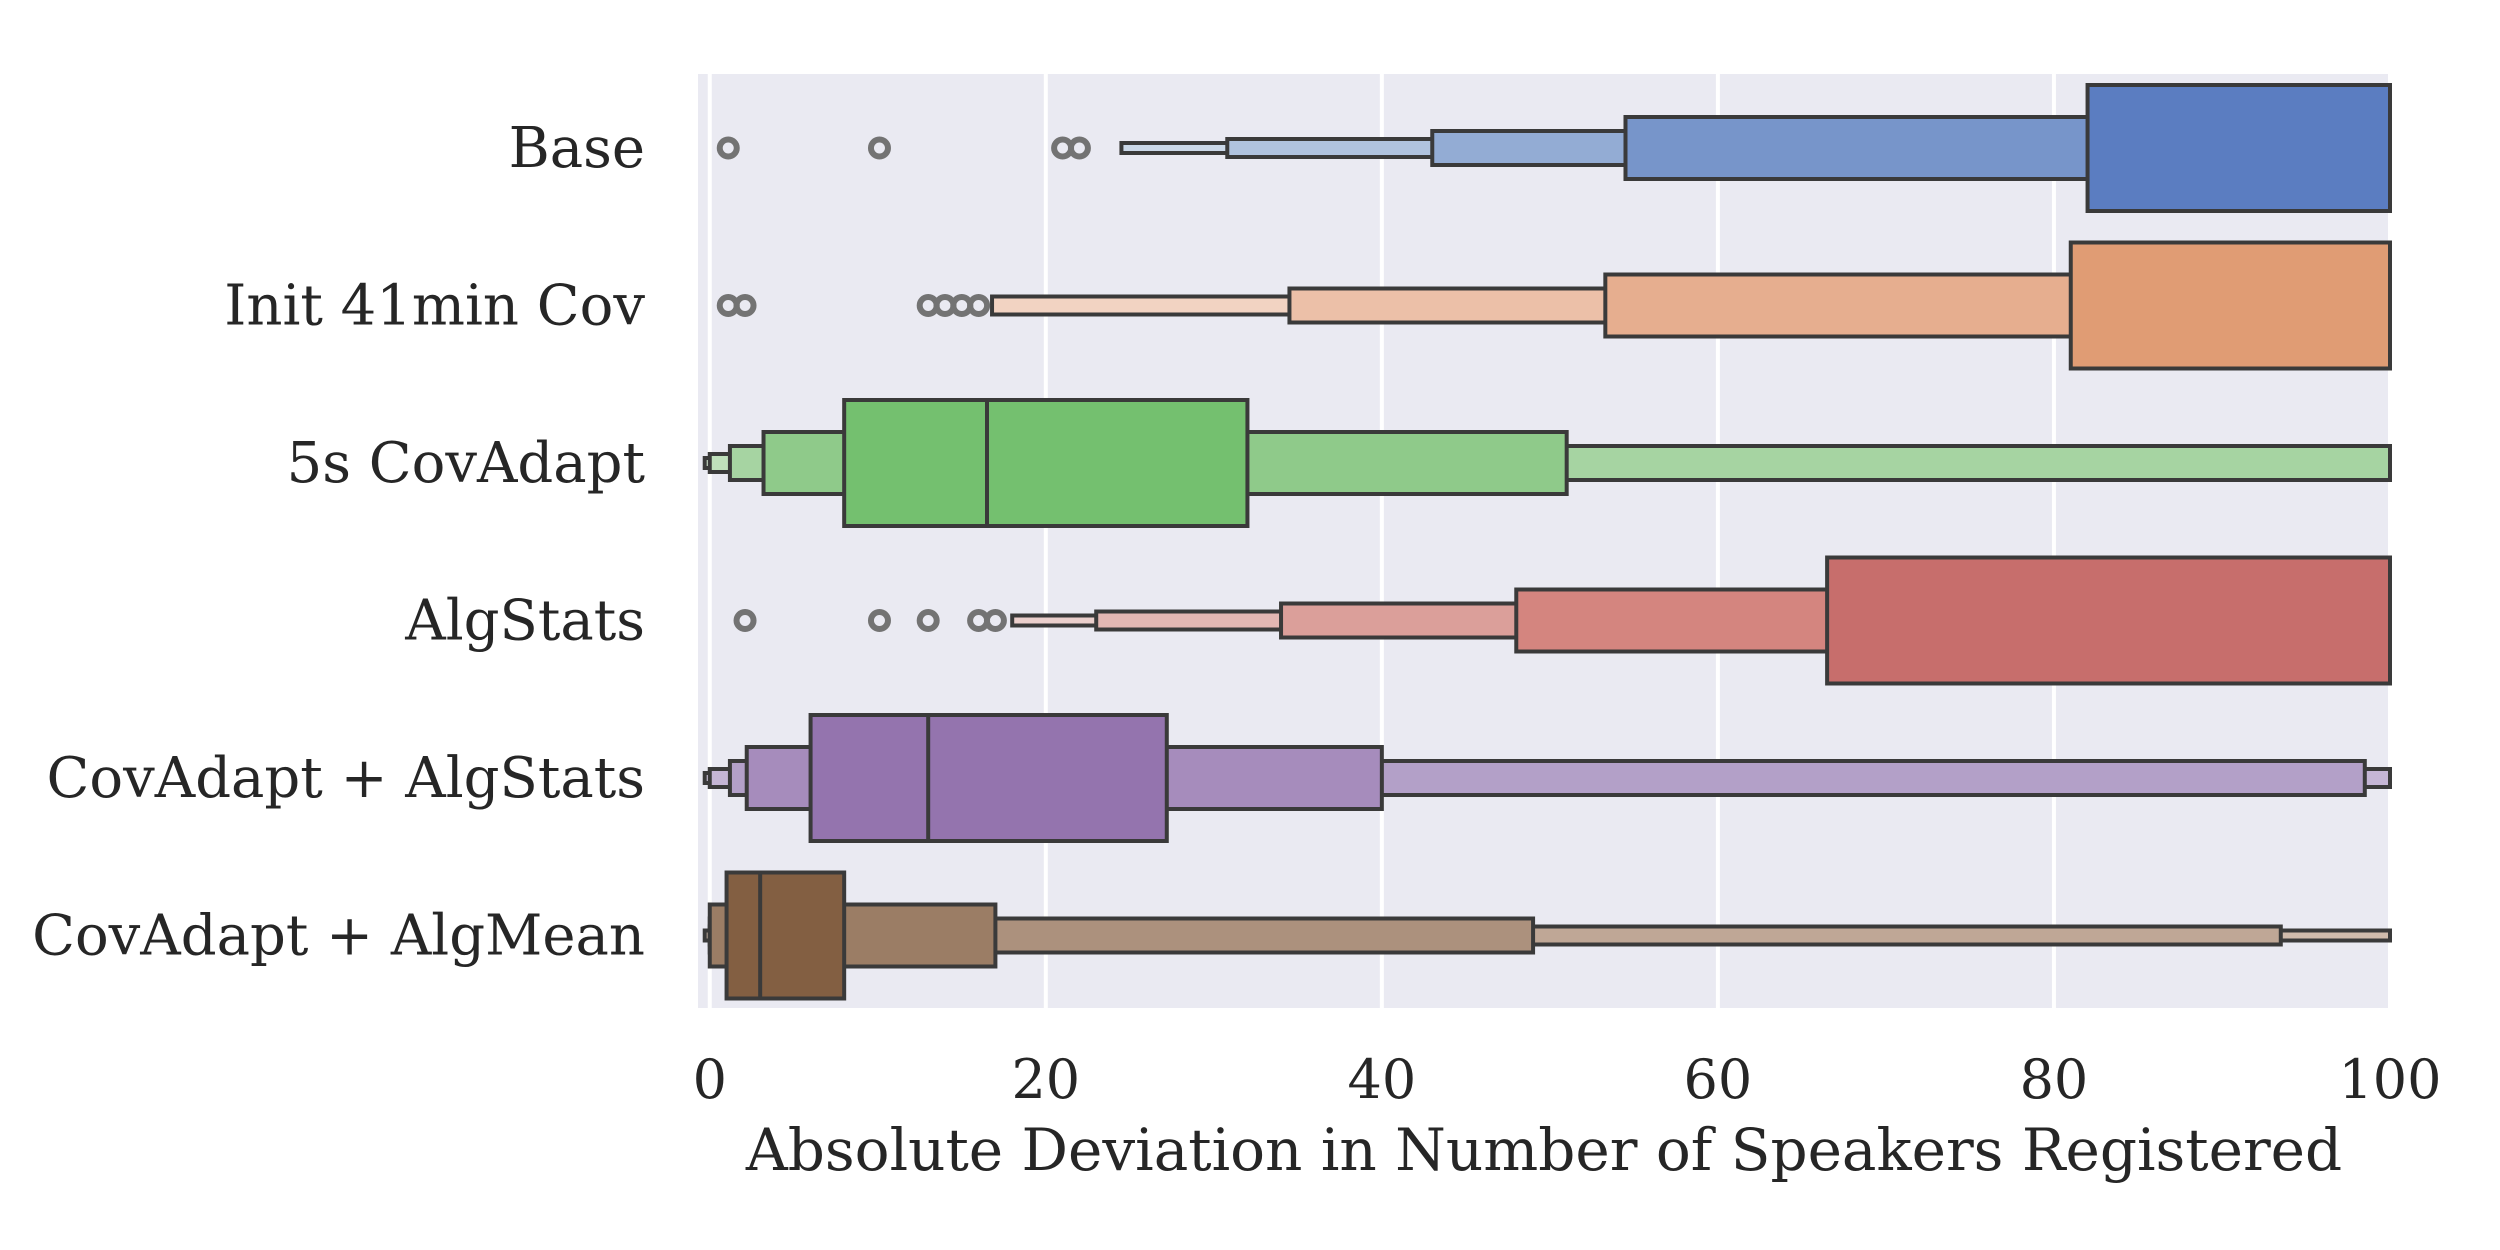 The width and height of the screenshot is (2500, 1250). What do you see at coordinates (710, 1079) in the screenshot?
I see `x-tick-label: 0` at bounding box center [710, 1079].